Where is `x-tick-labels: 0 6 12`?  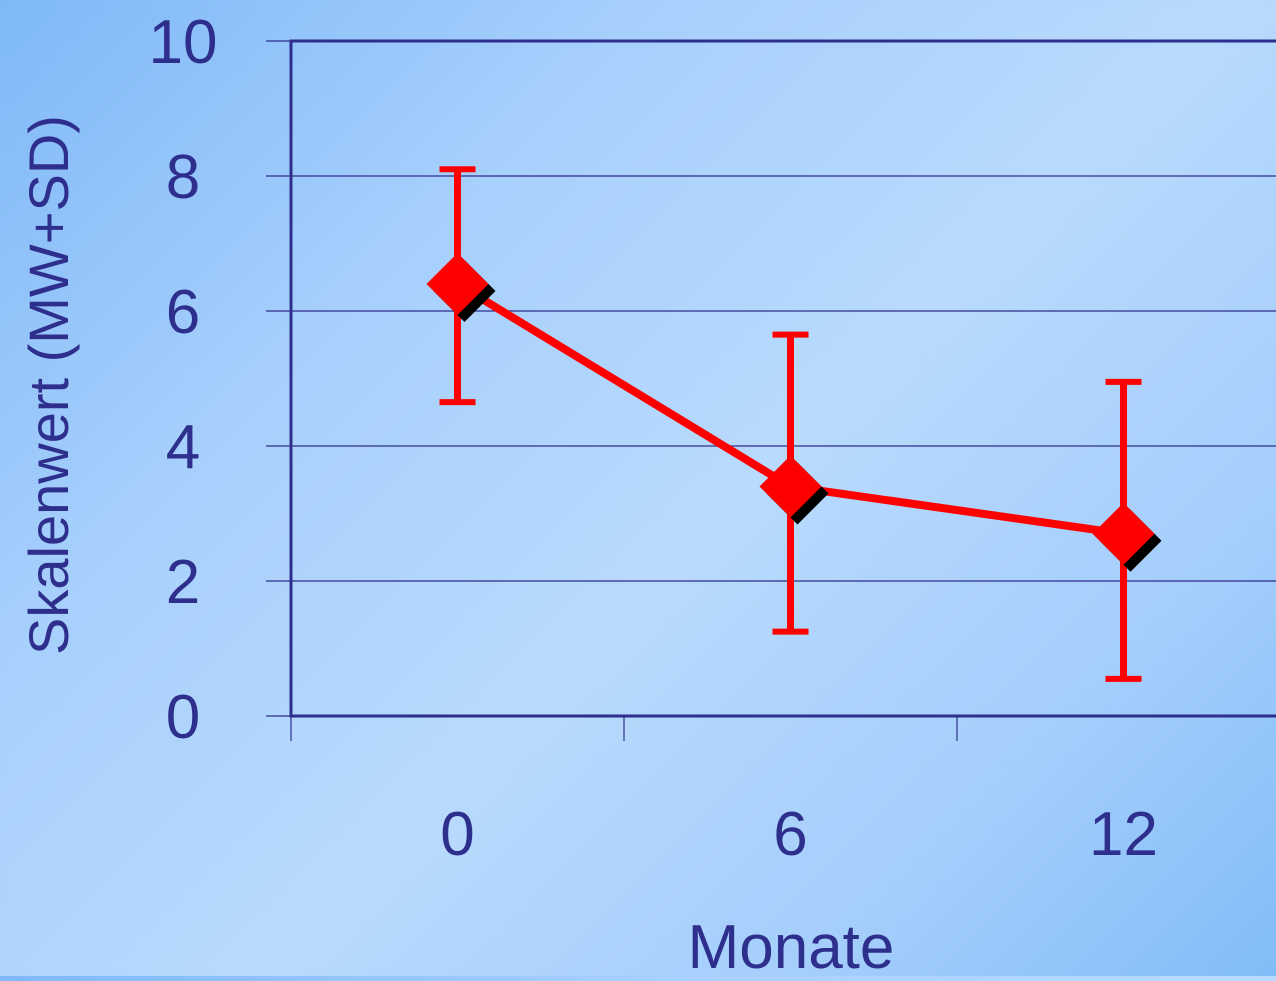
x-tick-labels: 0 6 12 is located at coordinates (799, 834).